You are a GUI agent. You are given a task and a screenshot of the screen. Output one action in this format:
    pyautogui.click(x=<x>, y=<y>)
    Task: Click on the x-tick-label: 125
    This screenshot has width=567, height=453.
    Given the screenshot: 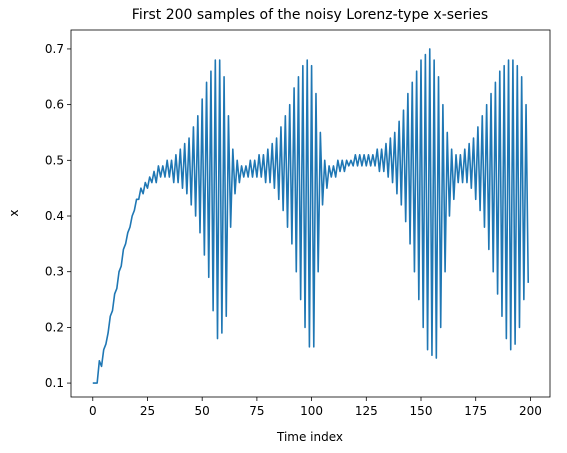 What is the action you would take?
    pyautogui.click(x=366, y=411)
    